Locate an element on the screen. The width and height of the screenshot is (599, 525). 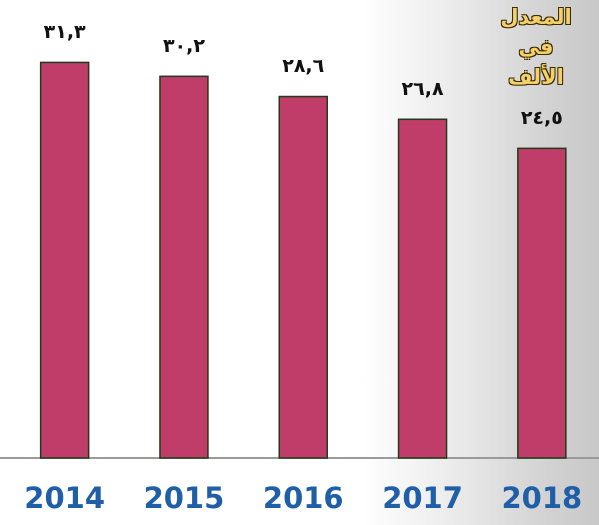
x-tick-label: 2014 is located at coordinates (64, 498).